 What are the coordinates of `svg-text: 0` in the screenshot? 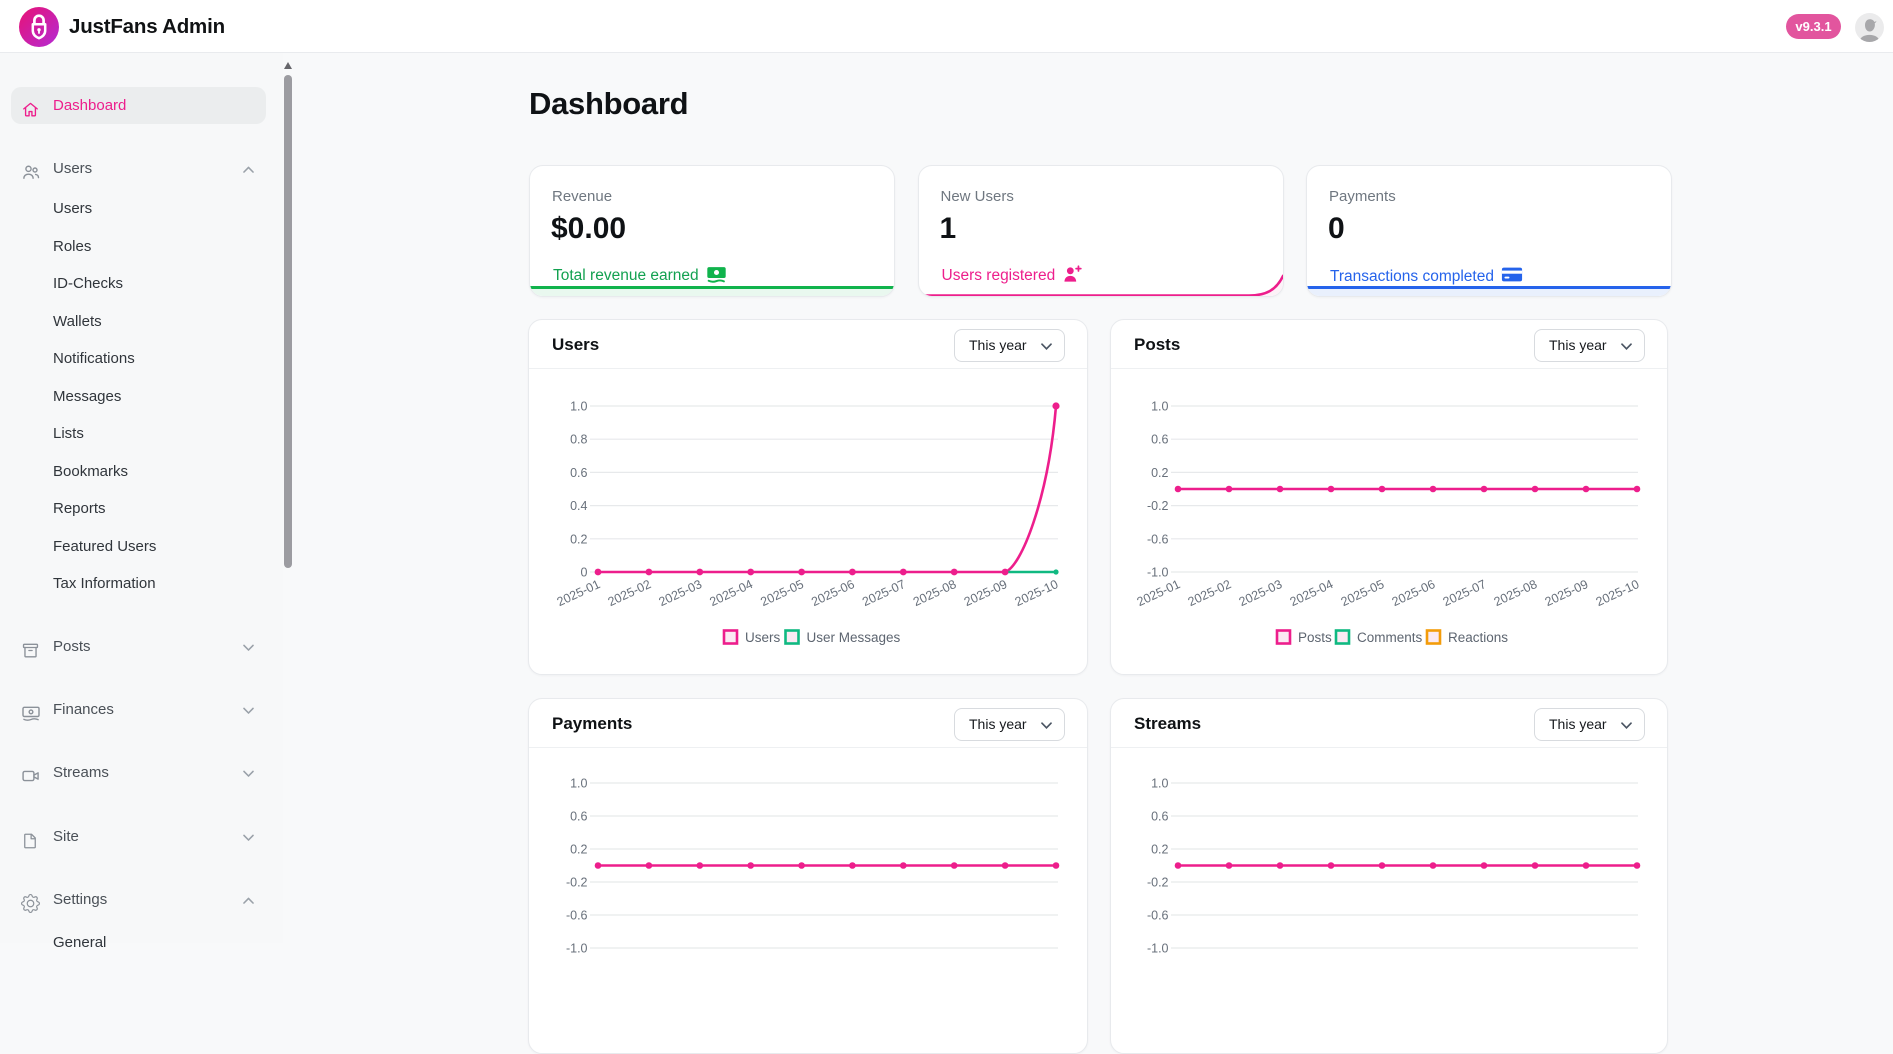 It's located at (584, 573).